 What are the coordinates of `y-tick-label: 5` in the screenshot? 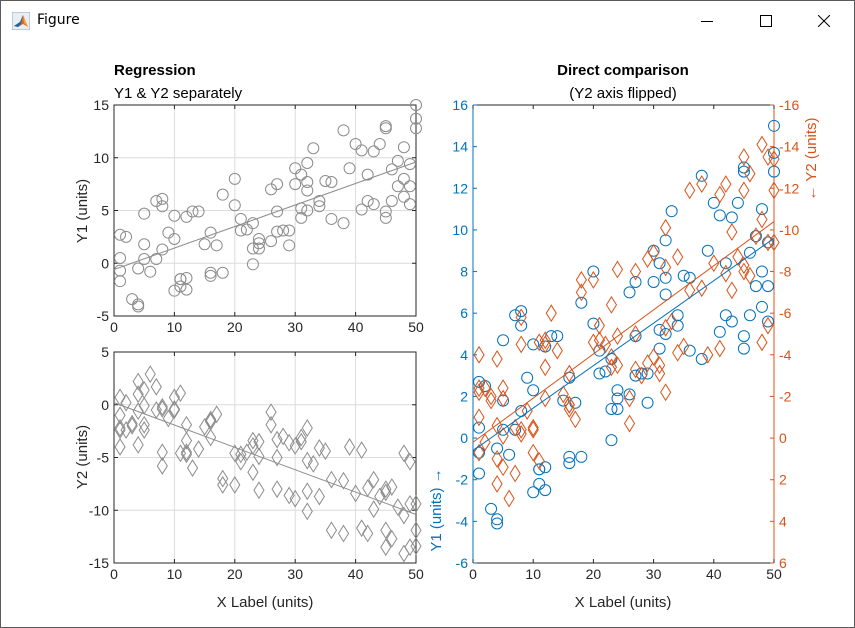 It's located at (105, 352).